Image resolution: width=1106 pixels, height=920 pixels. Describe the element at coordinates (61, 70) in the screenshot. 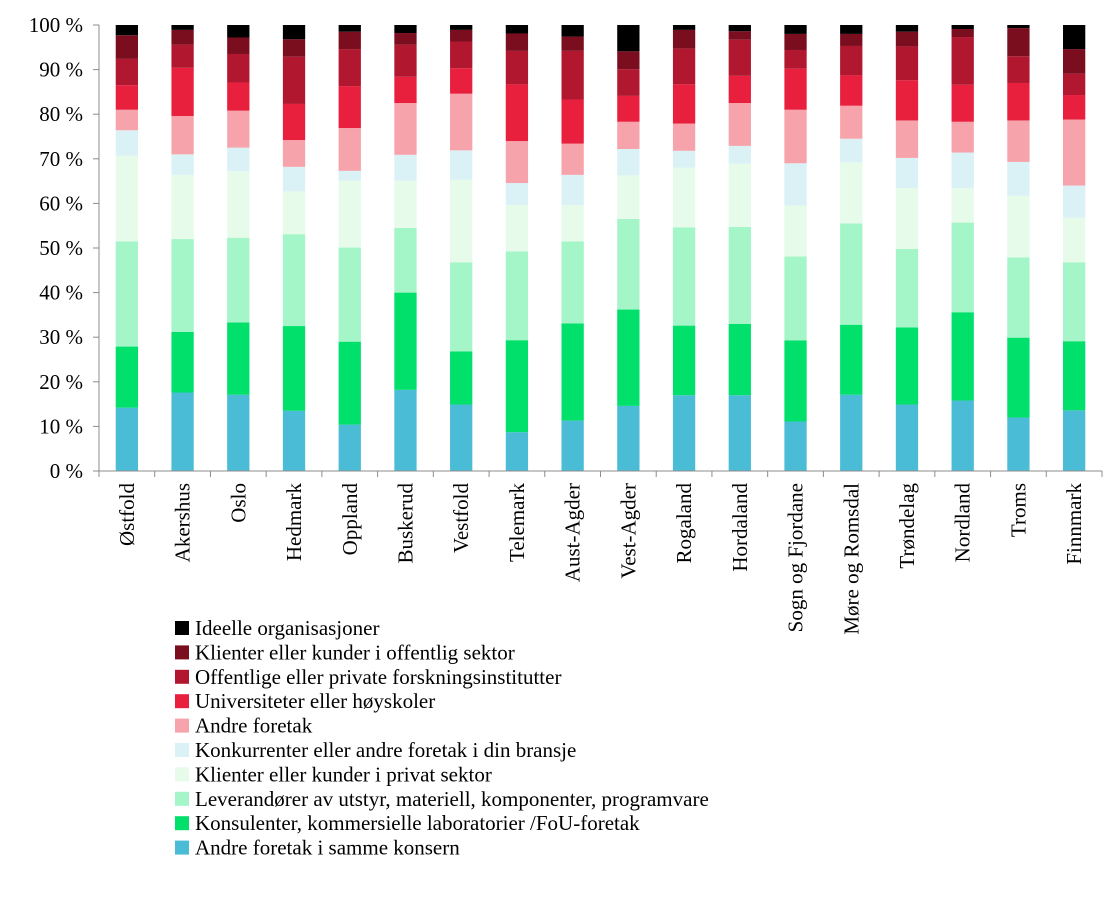

I see `y-tick-label: 90 %` at that location.